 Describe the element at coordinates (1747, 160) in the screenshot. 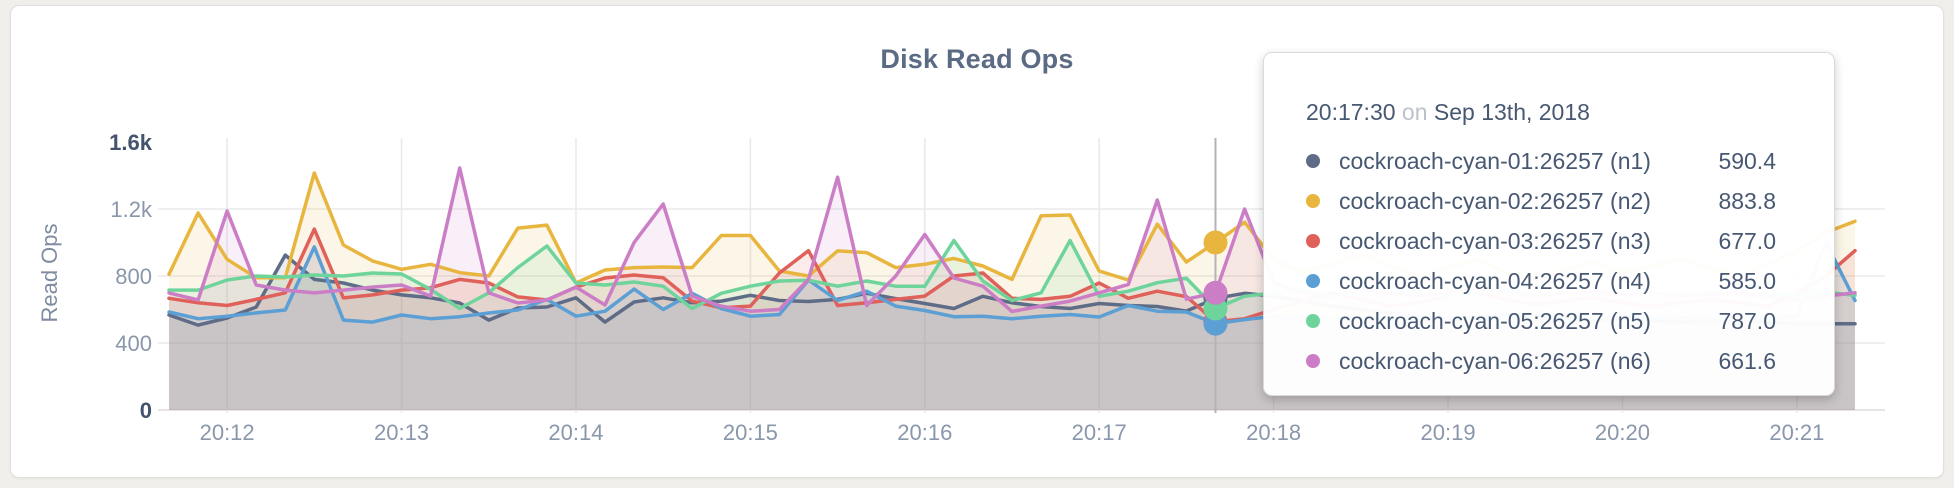

I see `tooltip-series-value: 590.4` at that location.